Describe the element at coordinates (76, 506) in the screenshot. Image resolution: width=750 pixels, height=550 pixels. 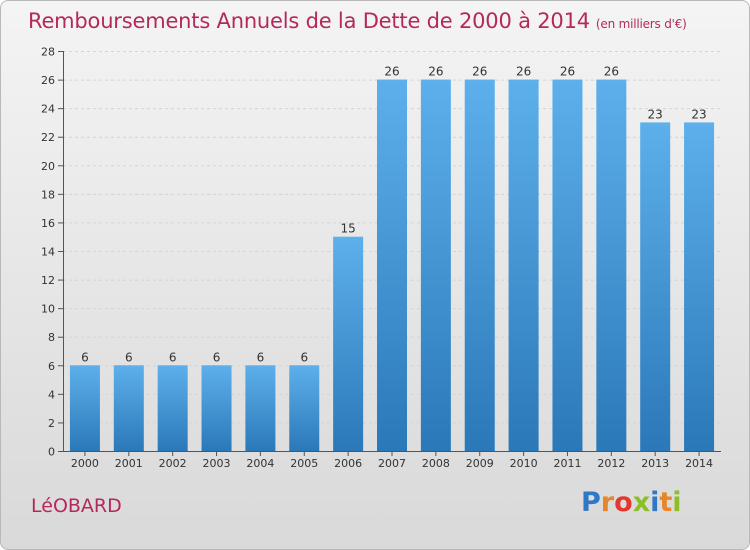
I see `commune-name: LéOBARD` at that location.